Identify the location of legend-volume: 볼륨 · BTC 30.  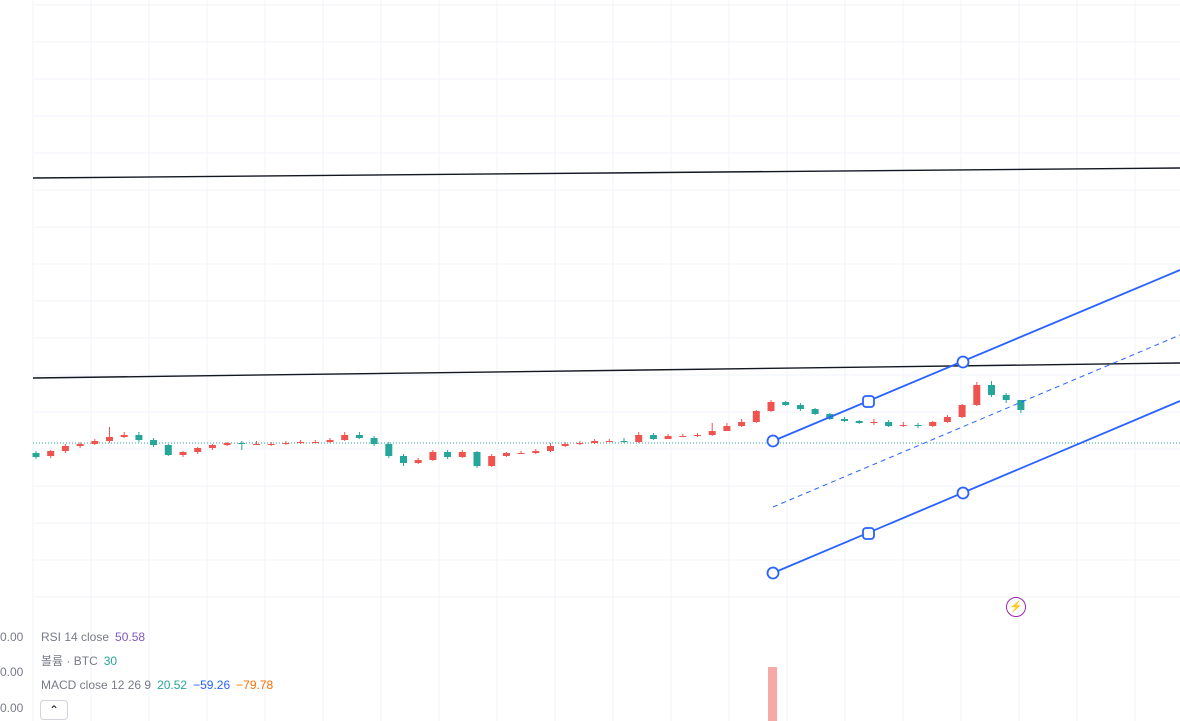
(82, 661).